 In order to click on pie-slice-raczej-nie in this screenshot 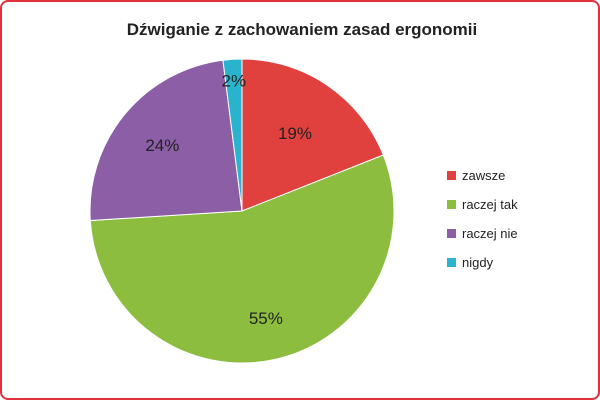, I will do `click(166, 140)`.